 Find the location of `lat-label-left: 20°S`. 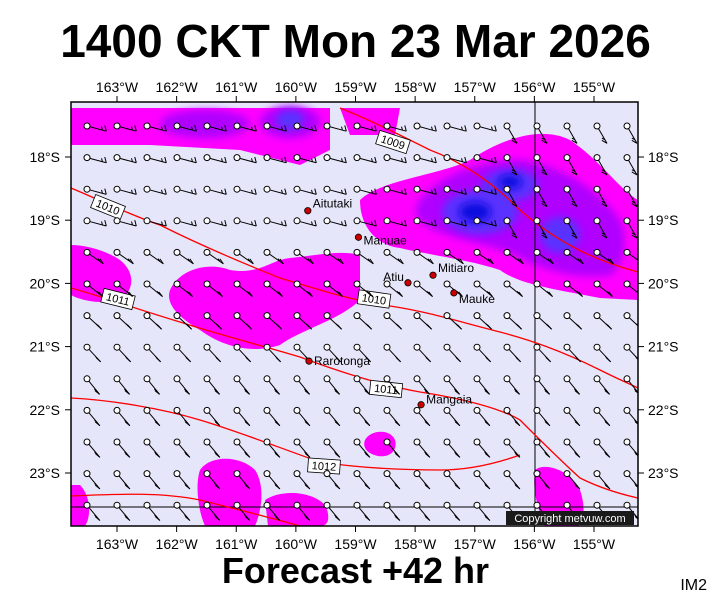

lat-label-left: 20°S is located at coordinates (44, 283).